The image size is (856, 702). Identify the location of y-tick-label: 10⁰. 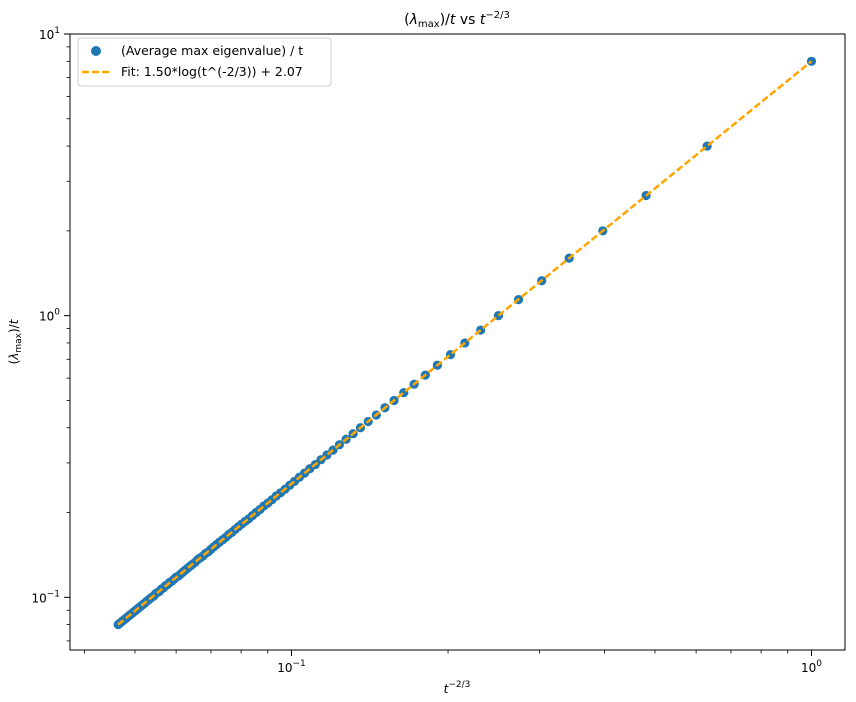
(49, 316).